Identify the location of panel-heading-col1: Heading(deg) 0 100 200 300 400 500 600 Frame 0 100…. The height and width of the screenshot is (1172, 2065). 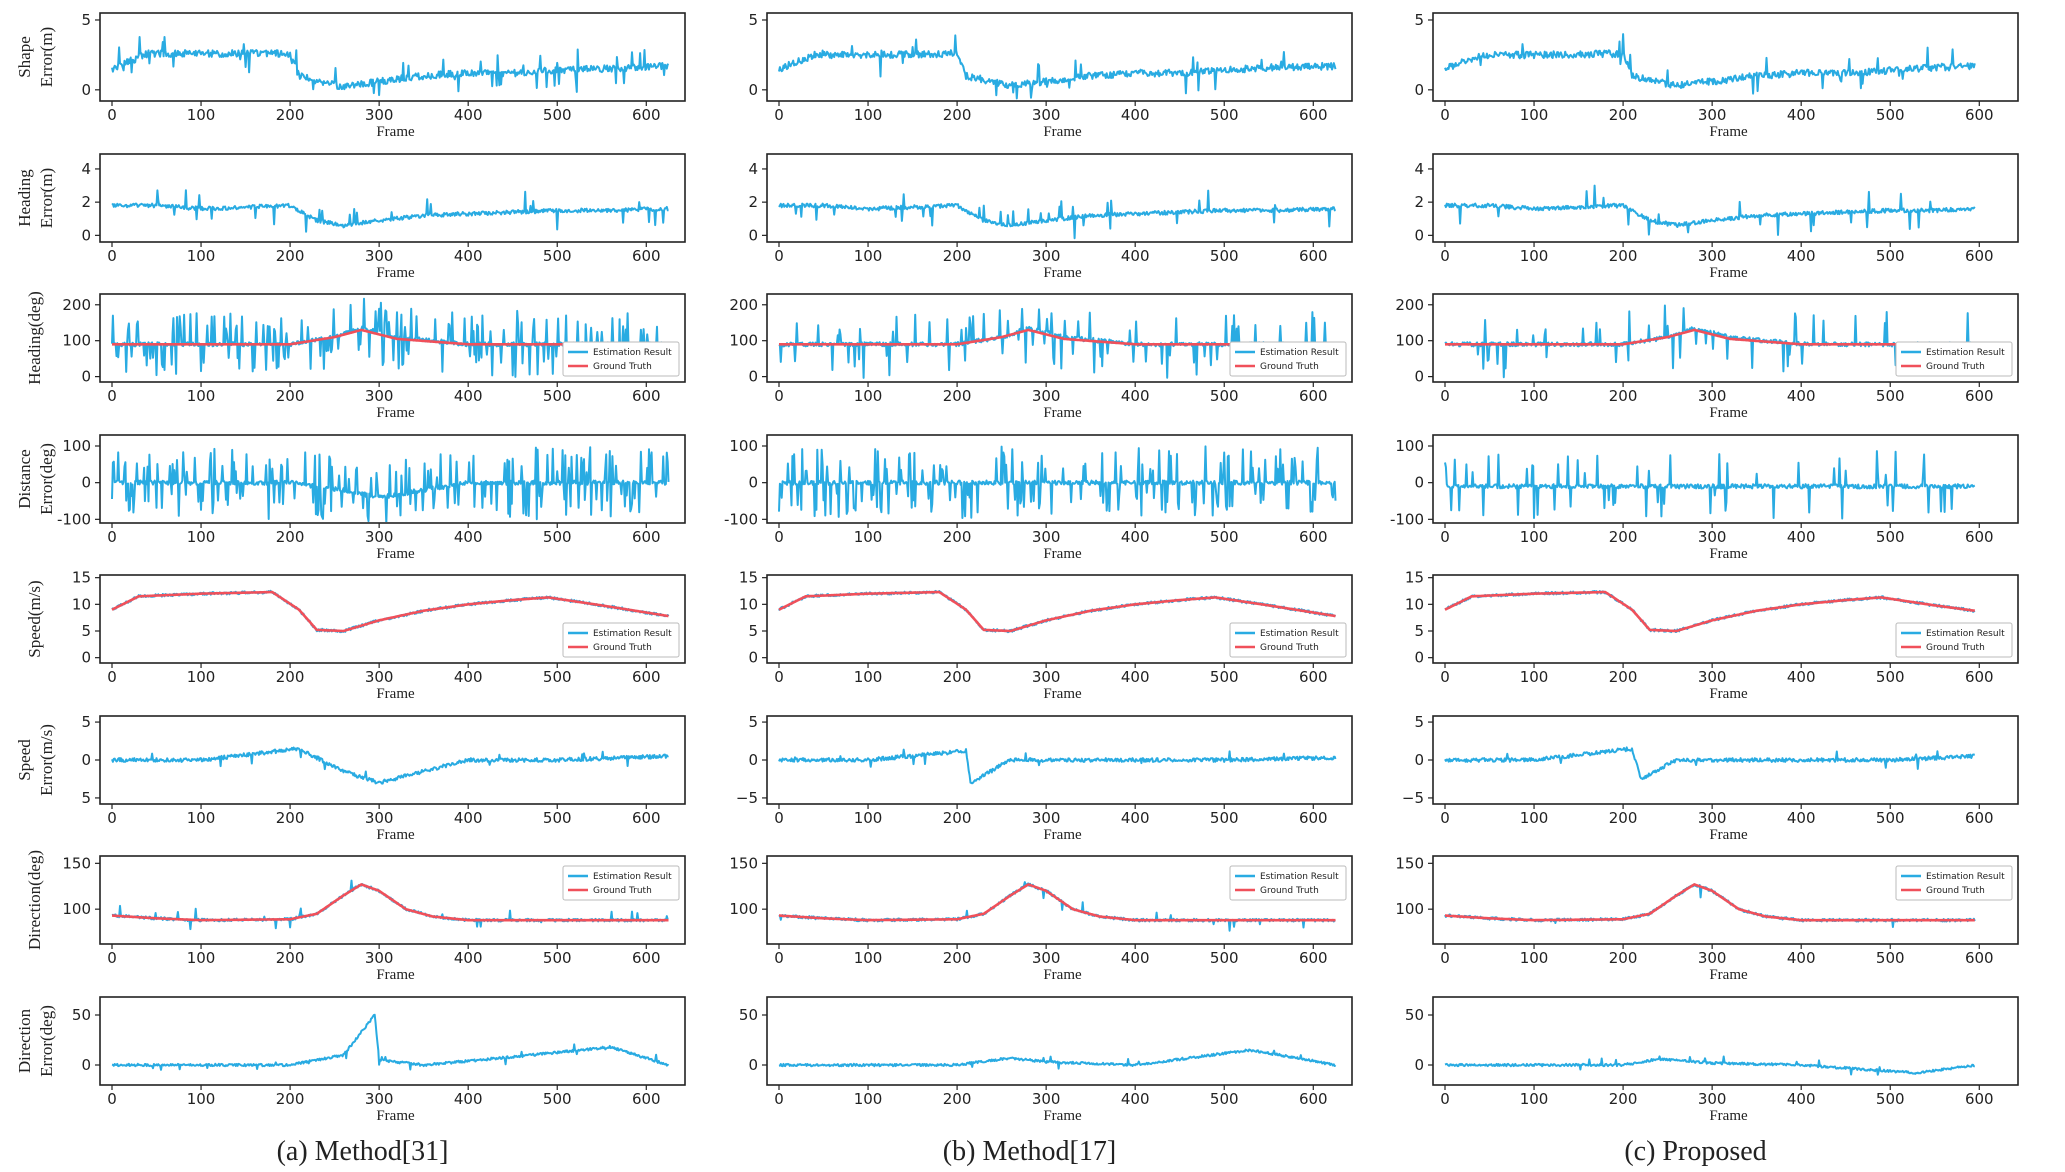
(355, 356).